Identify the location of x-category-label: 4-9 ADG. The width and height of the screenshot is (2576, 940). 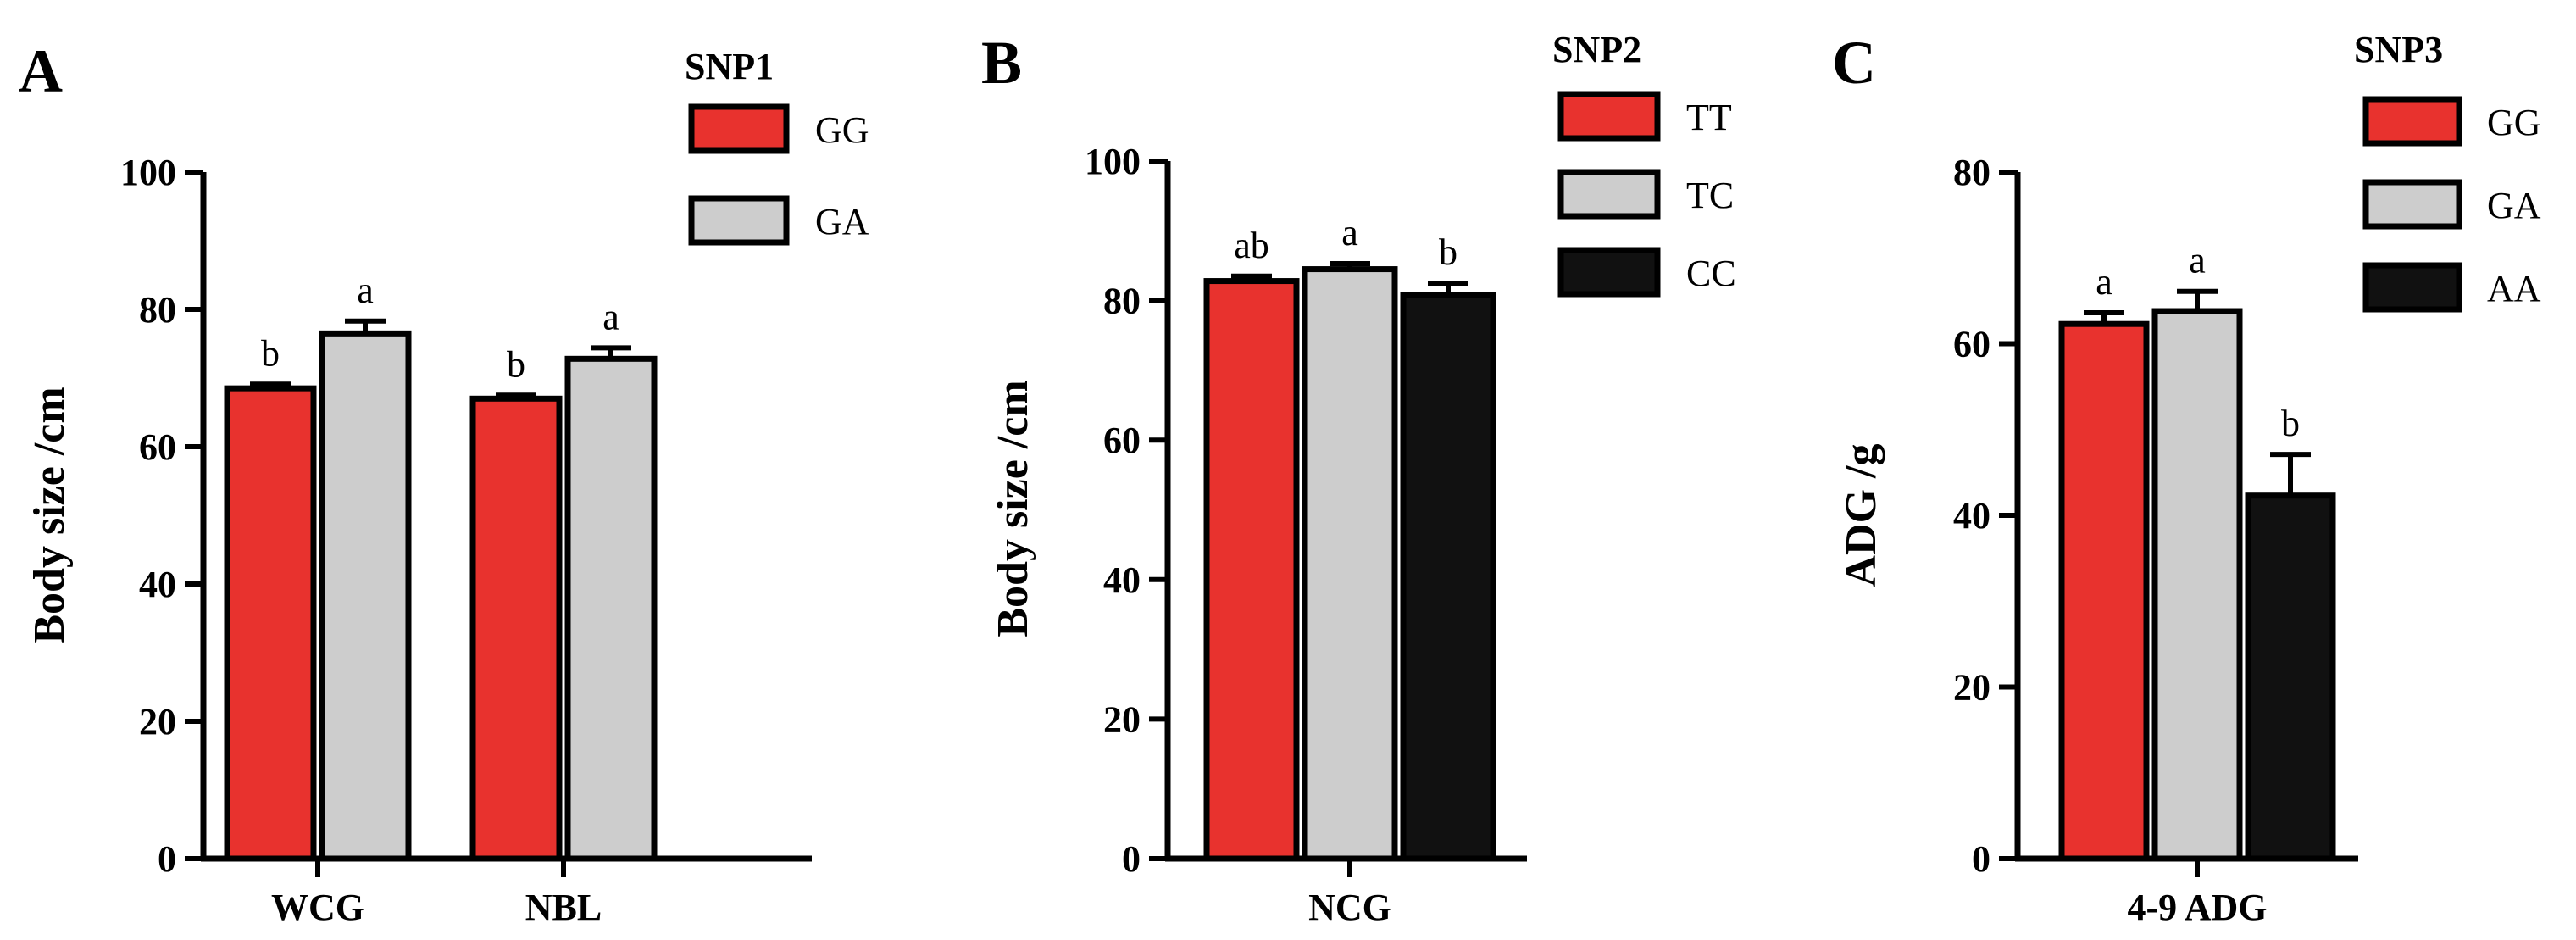
(2198, 908).